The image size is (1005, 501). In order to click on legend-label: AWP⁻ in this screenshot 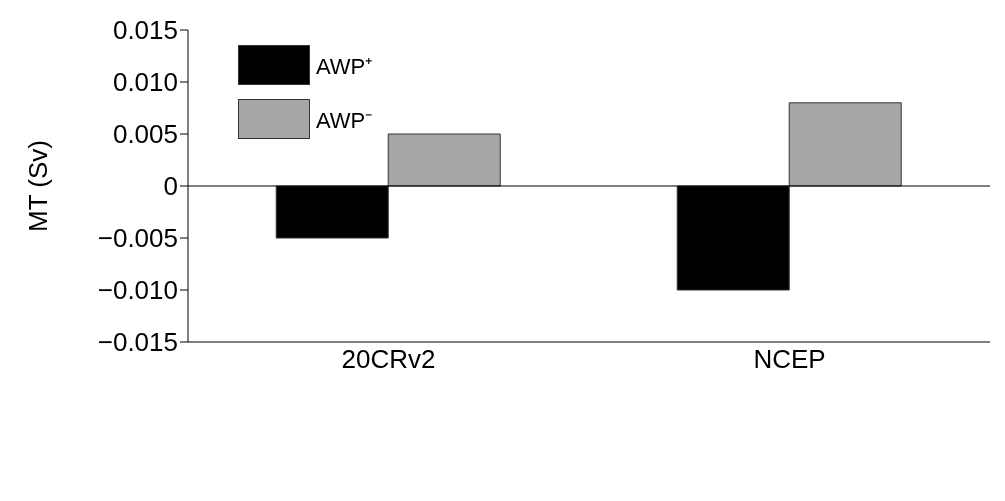, I will do `click(344, 120)`.